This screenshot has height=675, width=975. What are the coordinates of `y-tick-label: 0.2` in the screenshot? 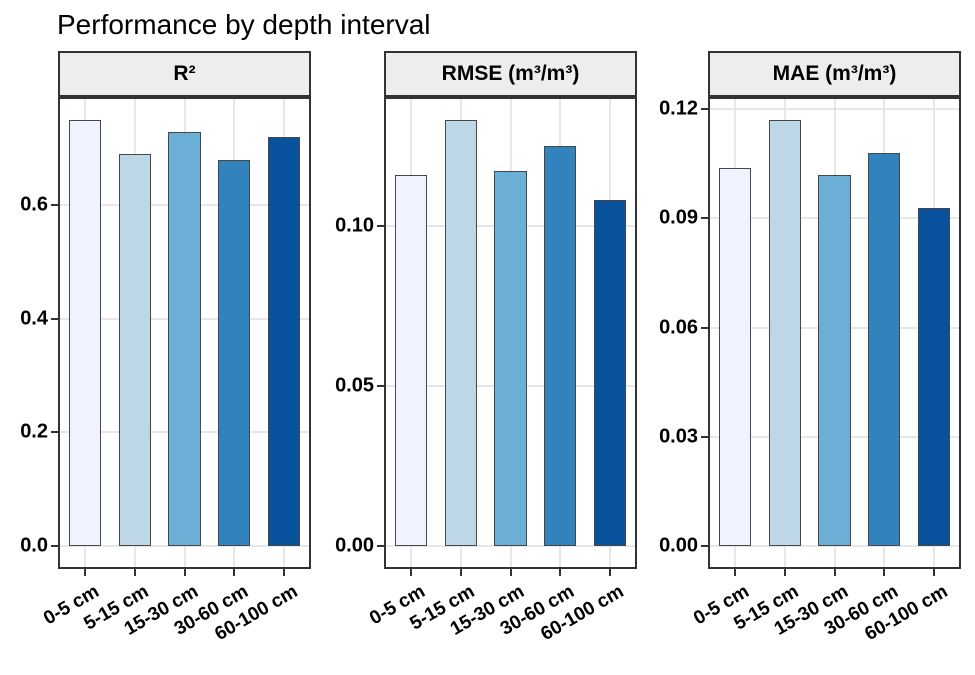 It's located at (34, 431).